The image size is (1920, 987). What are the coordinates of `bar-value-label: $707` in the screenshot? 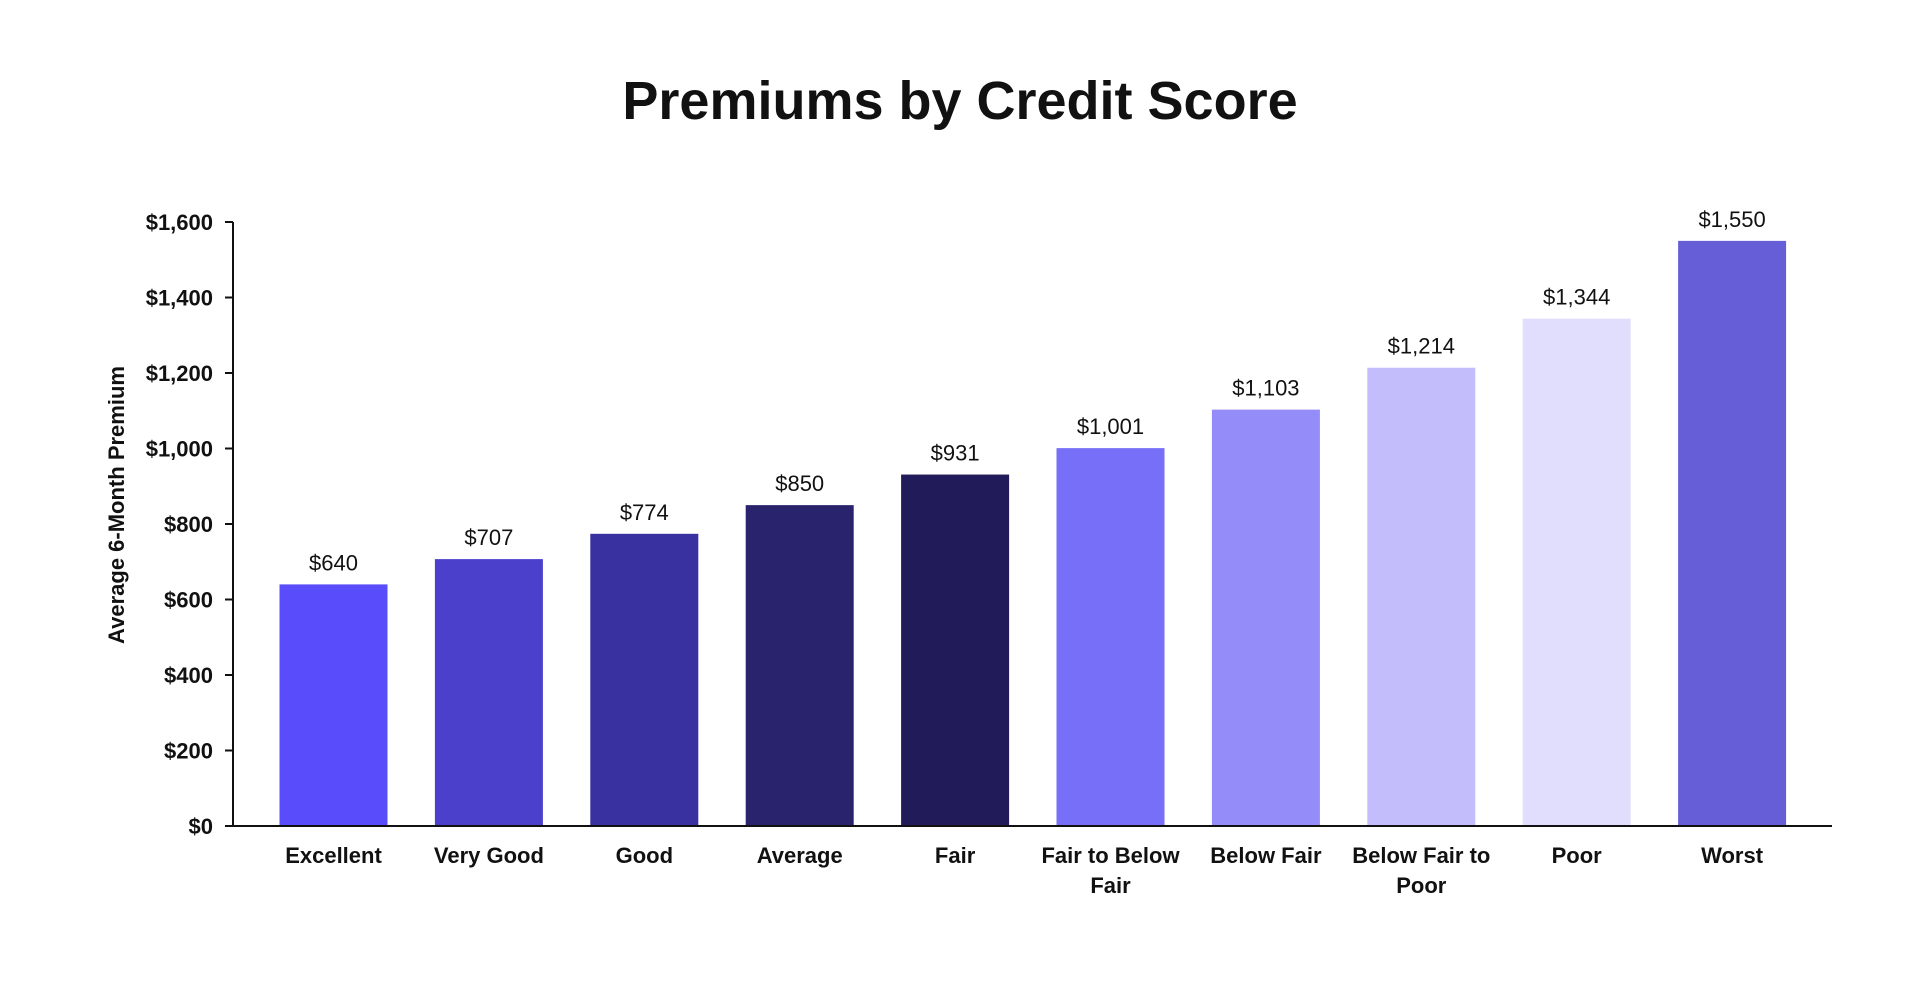 It's located at (488, 537).